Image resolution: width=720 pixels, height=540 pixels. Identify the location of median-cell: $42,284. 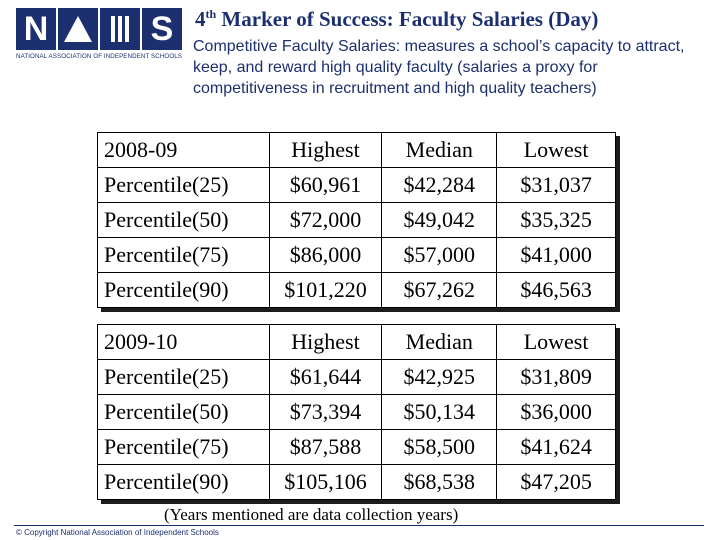
(439, 185).